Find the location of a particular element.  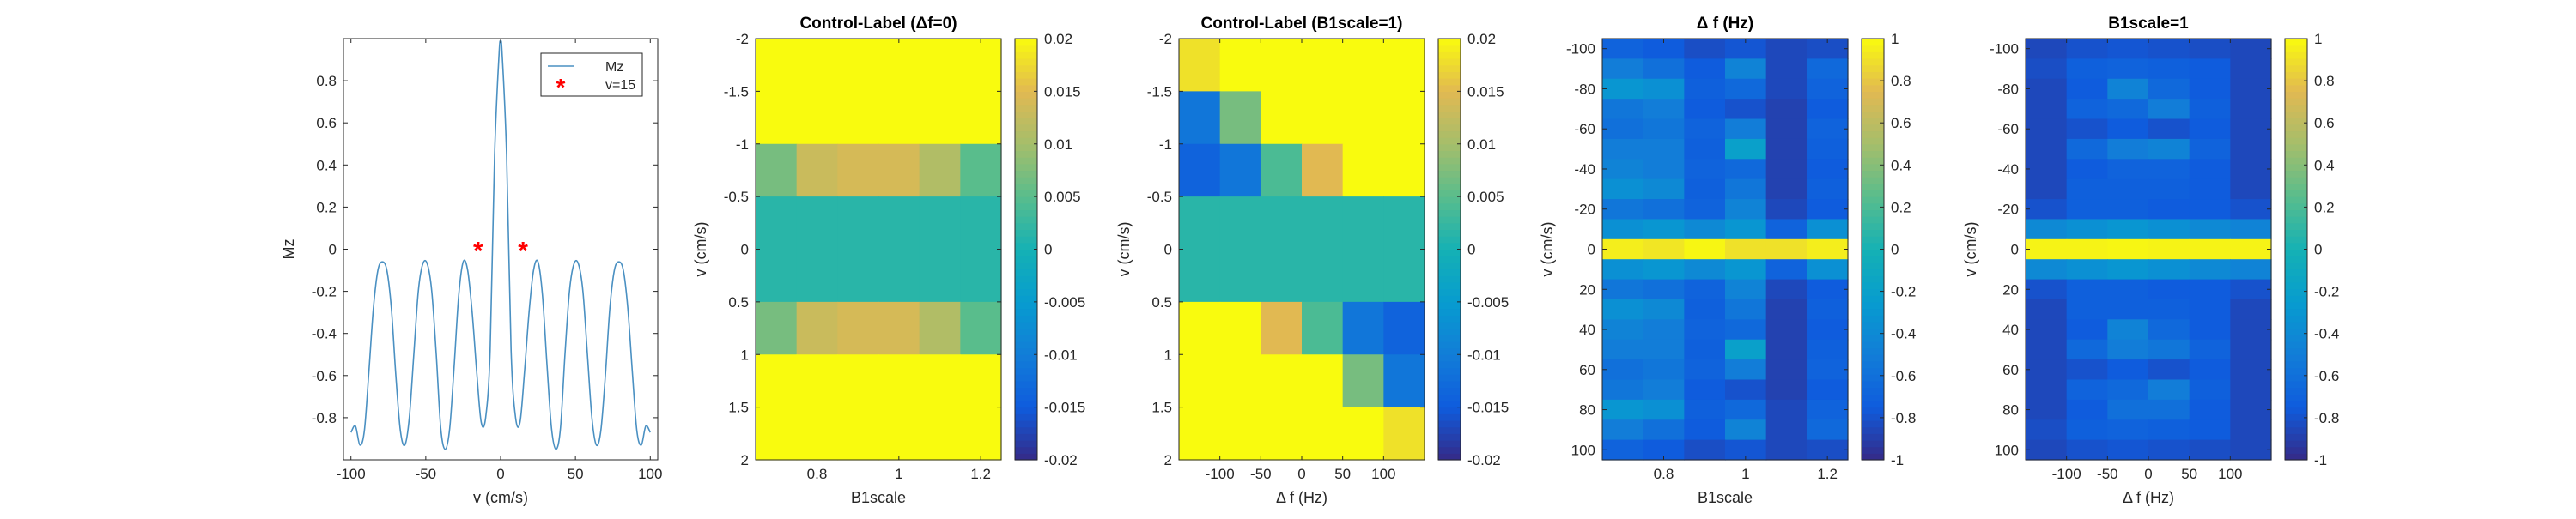

colorbar-tick-label: -0.6 is located at coordinates (2326, 376).